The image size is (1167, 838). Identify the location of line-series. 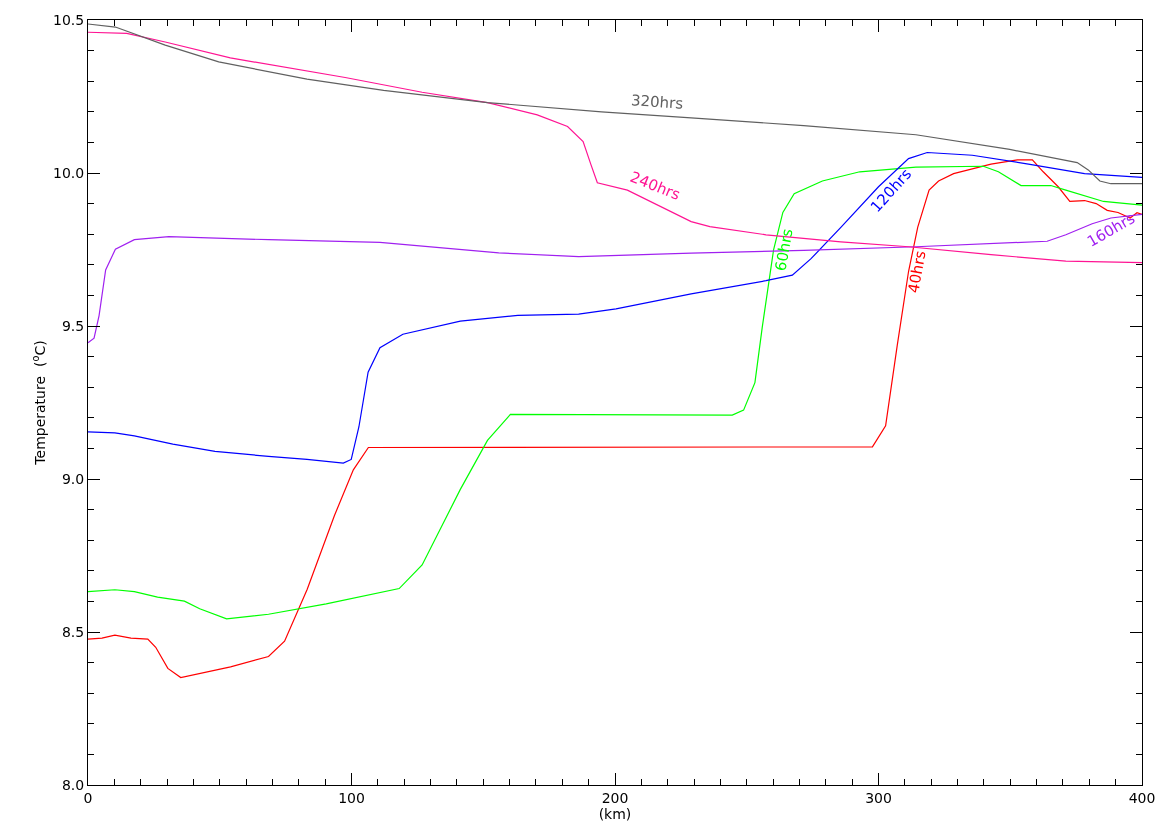
(615, 278).